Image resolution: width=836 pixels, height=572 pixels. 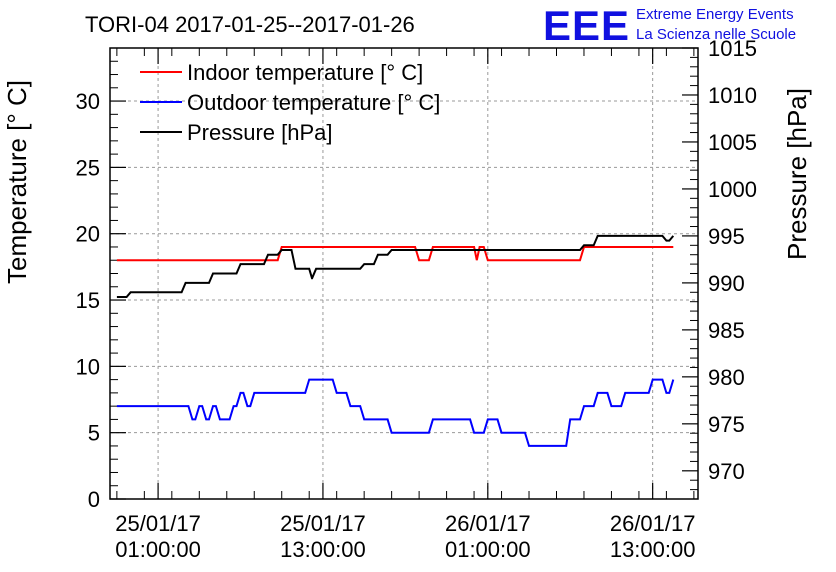 What do you see at coordinates (88, 234) in the screenshot?
I see `y-tick-label: 20` at bounding box center [88, 234].